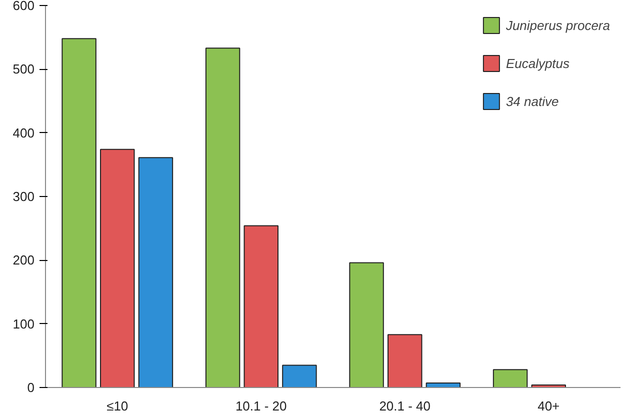 The height and width of the screenshot is (416, 625). I want to click on legend-label: Juniperus procera, so click(558, 25).